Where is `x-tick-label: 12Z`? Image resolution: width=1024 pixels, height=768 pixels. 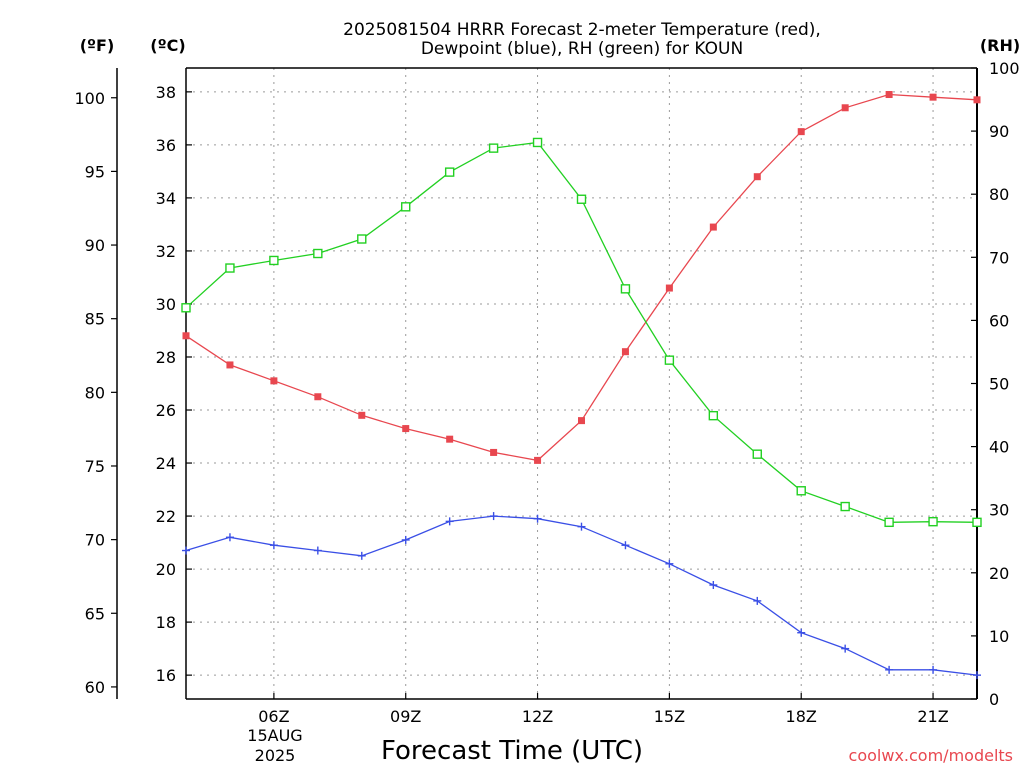 x-tick-label: 12Z is located at coordinates (537, 716).